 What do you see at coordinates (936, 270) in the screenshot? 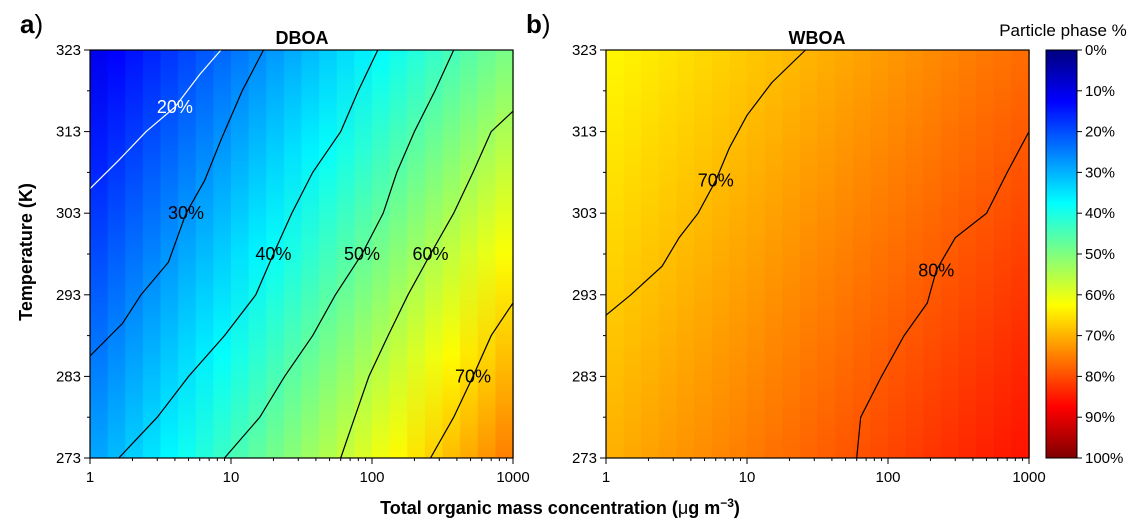
I see `contour-label: 80%` at bounding box center [936, 270].